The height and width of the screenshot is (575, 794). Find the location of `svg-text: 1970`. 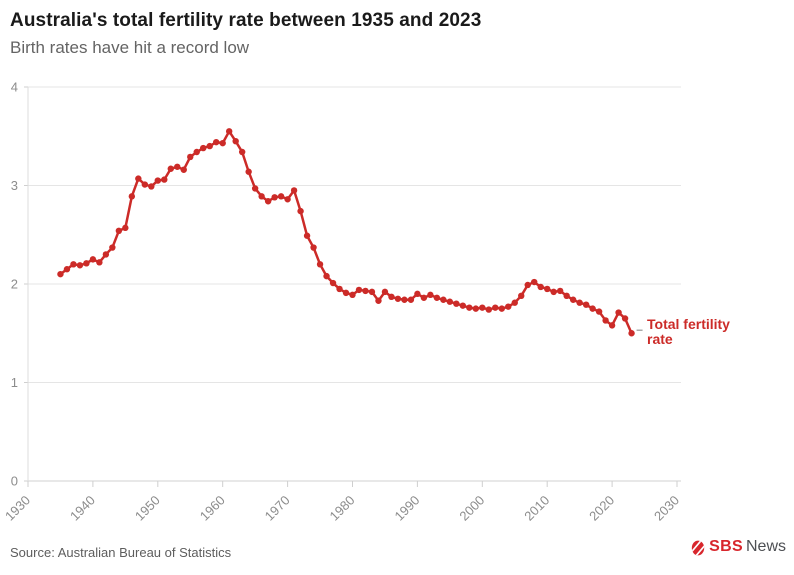

svg-text: 1970 is located at coordinates (277, 508).